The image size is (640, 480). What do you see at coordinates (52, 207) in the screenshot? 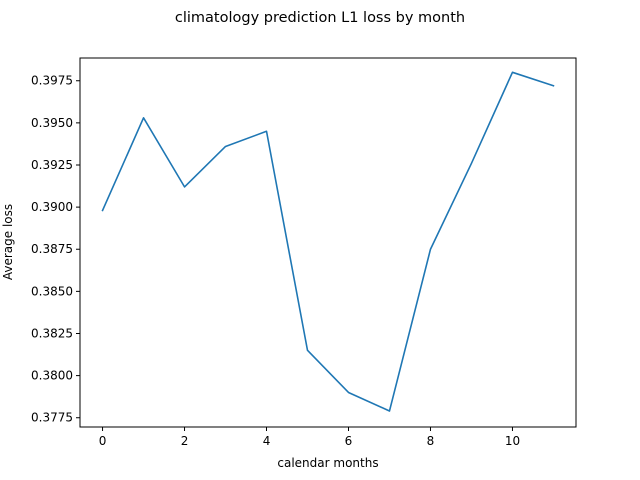
I see `y-tick-label: 0.3900` at bounding box center [52, 207].